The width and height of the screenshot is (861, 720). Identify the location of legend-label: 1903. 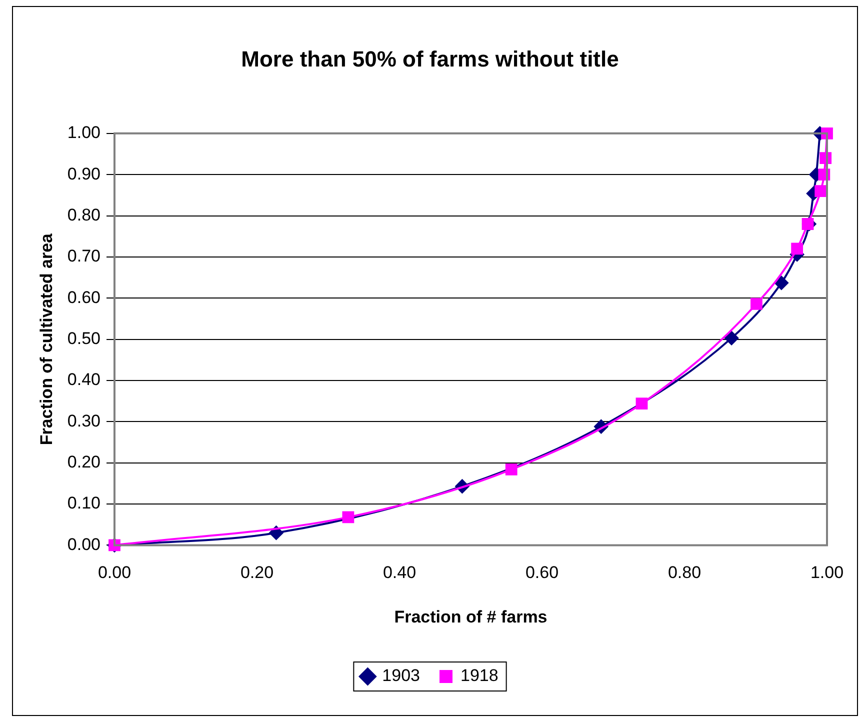
(401, 676).